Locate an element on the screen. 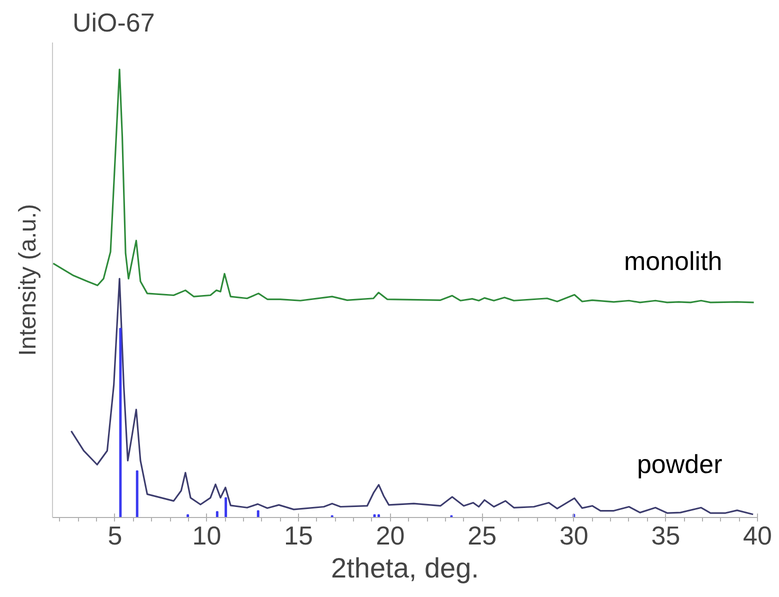 Image resolution: width=779 pixels, height=597 pixels. x-tick-label: 10 is located at coordinates (207, 535).